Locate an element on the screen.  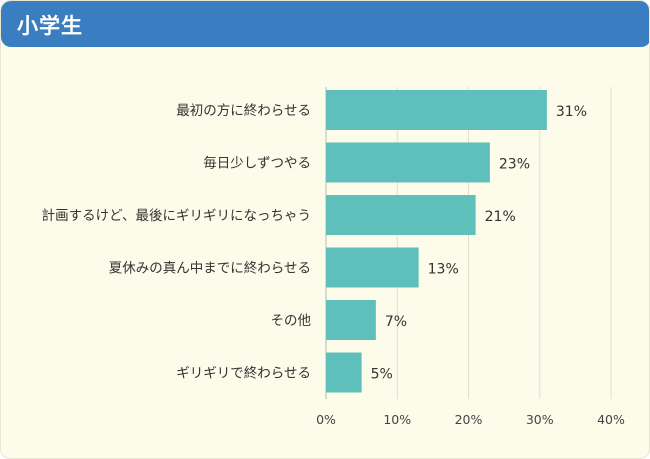
data-label: 13% is located at coordinates (443, 270).